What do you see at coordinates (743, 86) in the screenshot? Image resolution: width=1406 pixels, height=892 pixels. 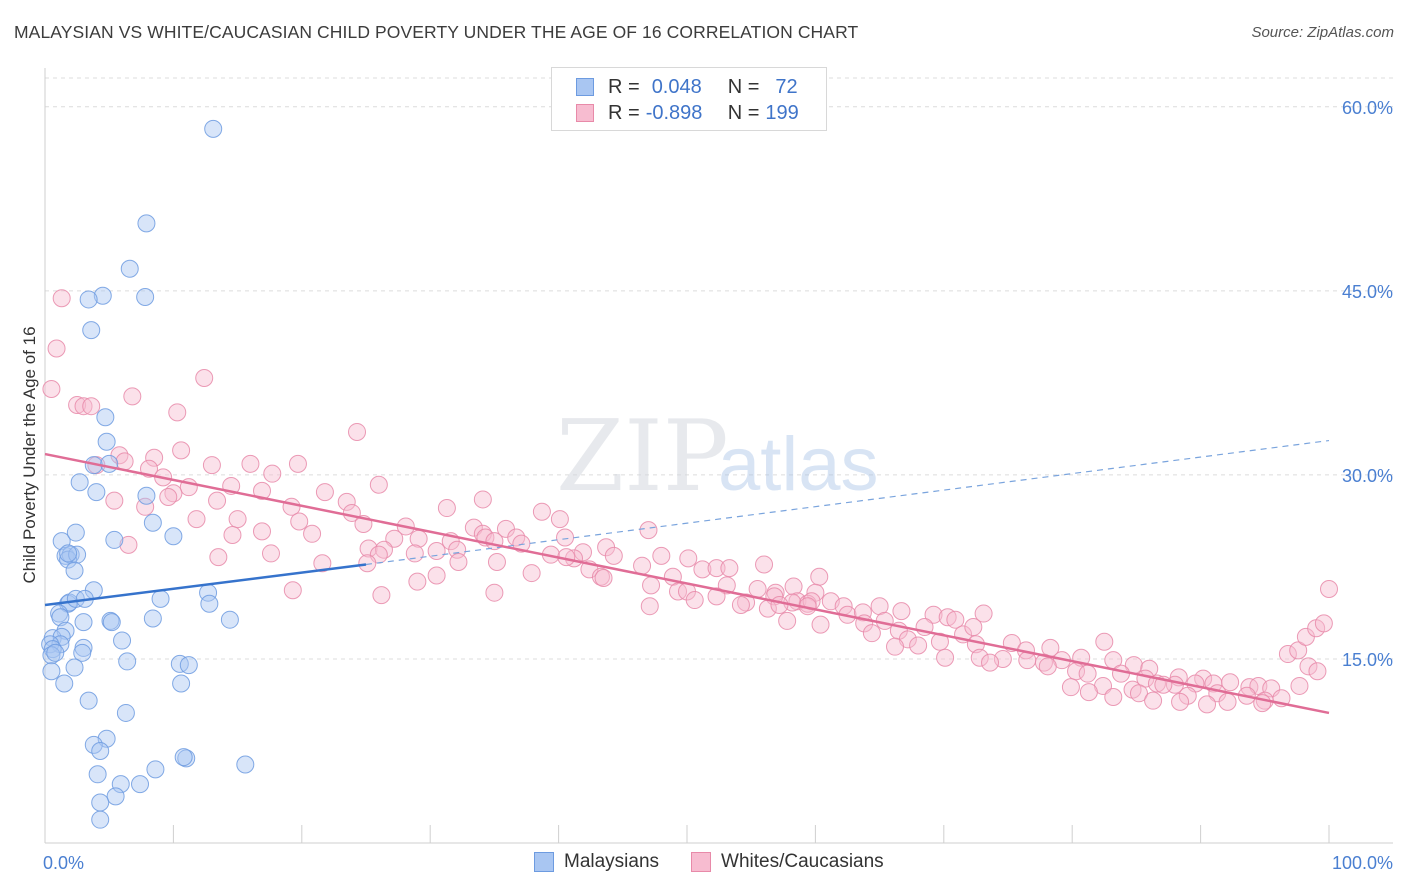 I see `legend-n-label: N =` at bounding box center [743, 86].